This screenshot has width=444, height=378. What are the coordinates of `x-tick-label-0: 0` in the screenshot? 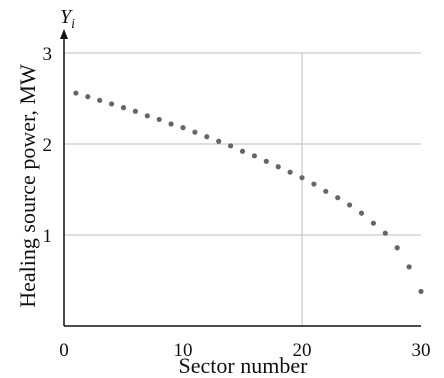 It's located at (64, 350).